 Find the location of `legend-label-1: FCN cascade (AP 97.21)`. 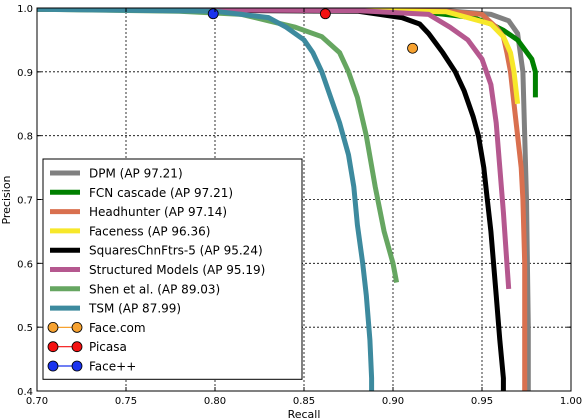

legend-label-1: FCN cascade (AP 97.21) is located at coordinates (161, 193).